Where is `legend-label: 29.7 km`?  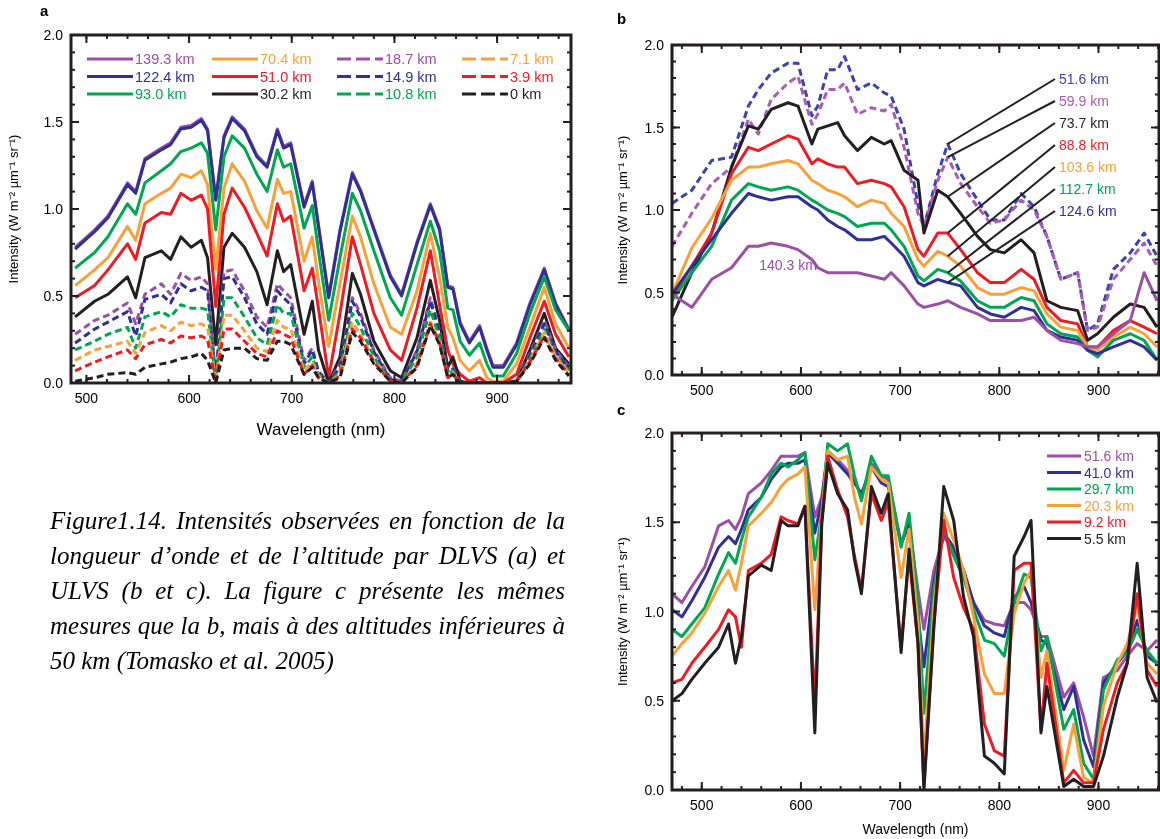
legend-label: 29.7 km is located at coordinates (1109, 489).